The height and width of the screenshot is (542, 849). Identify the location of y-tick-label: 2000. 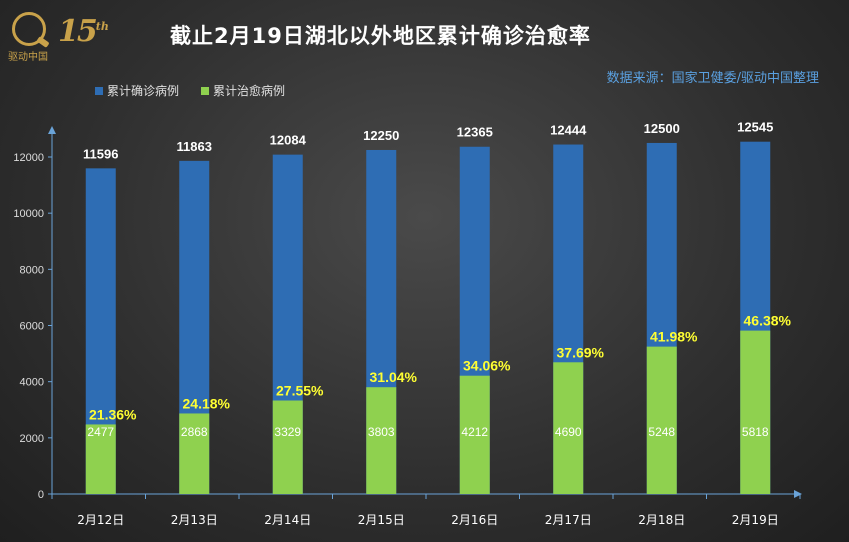
(32, 439).